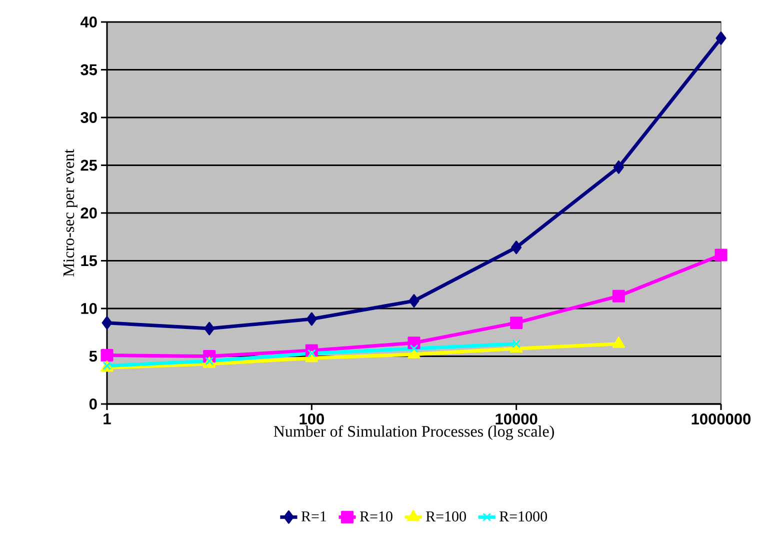 The width and height of the screenshot is (782, 533). Describe the element at coordinates (88, 117) in the screenshot. I see `y-tick-label: 30` at that location.